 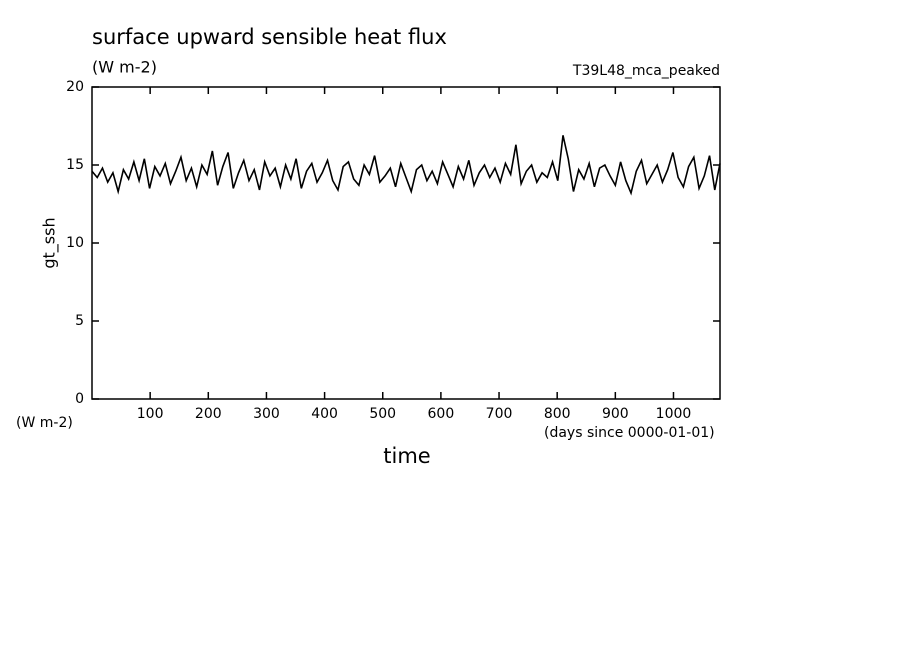 What do you see at coordinates (79, 321) in the screenshot?
I see `y-tick-label: 5` at bounding box center [79, 321].